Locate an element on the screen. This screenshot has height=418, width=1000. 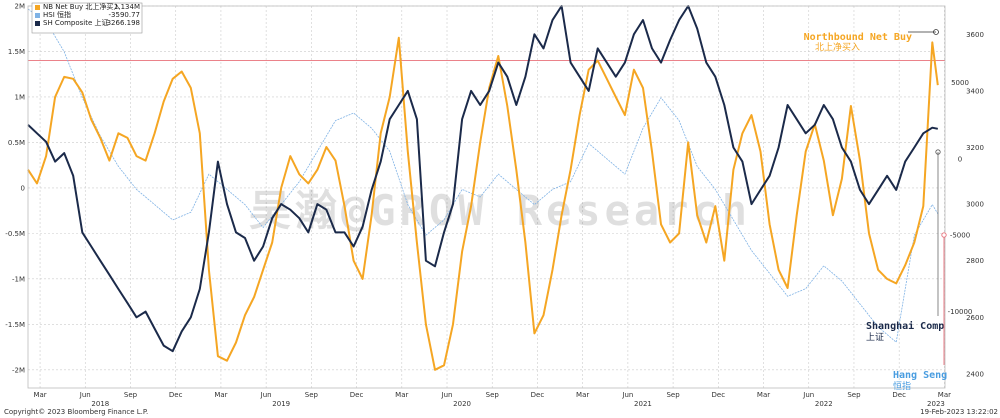
annotation-shanghai: Shanghai Comp is located at coordinates (905, 326).